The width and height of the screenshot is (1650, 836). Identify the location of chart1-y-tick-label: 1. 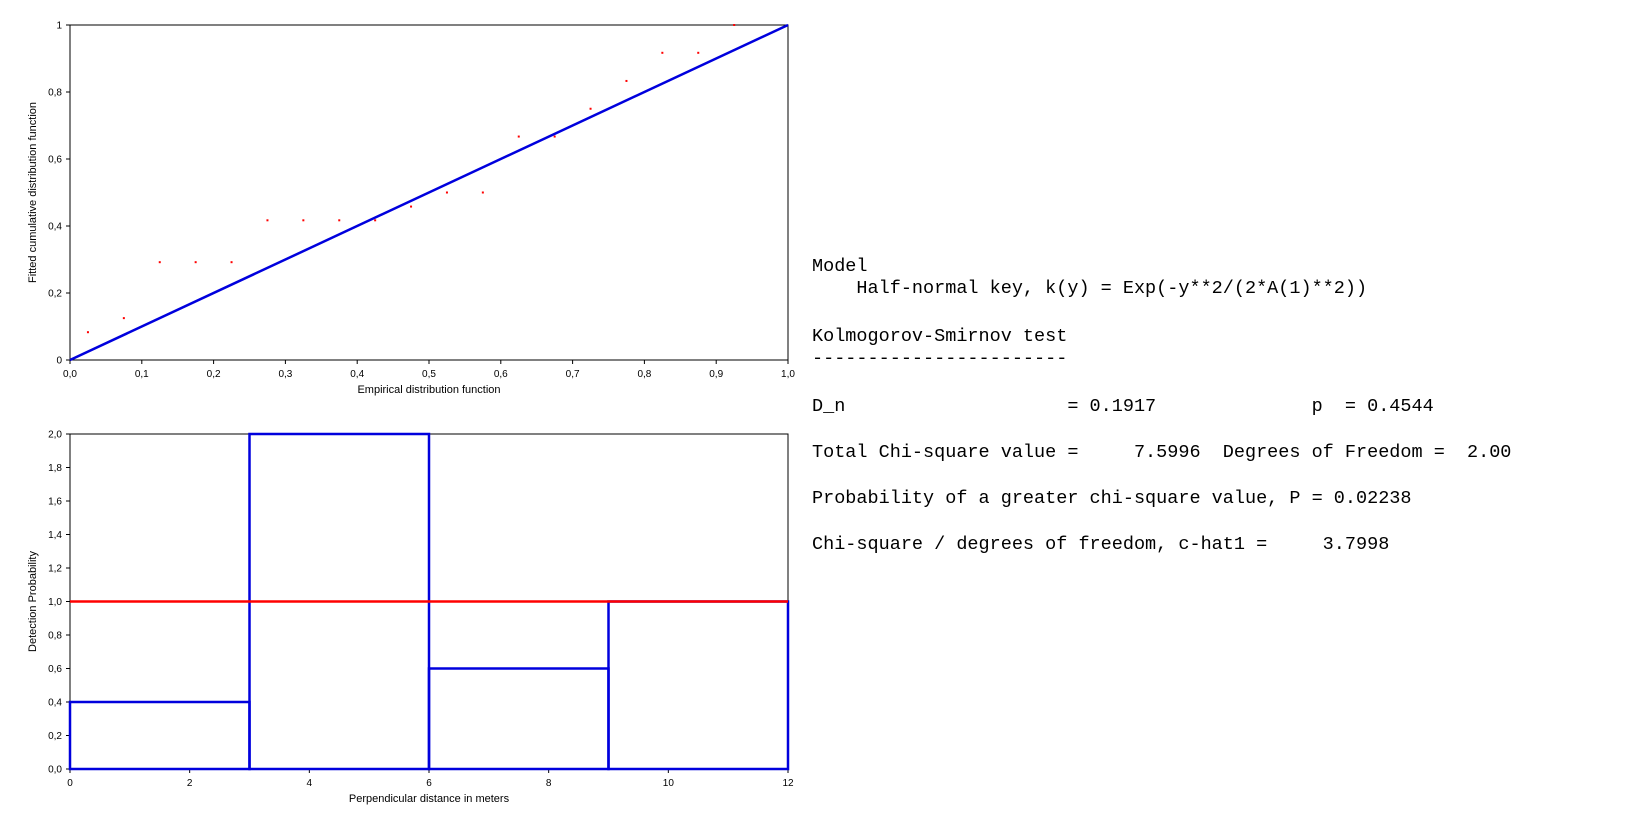
(59, 26).